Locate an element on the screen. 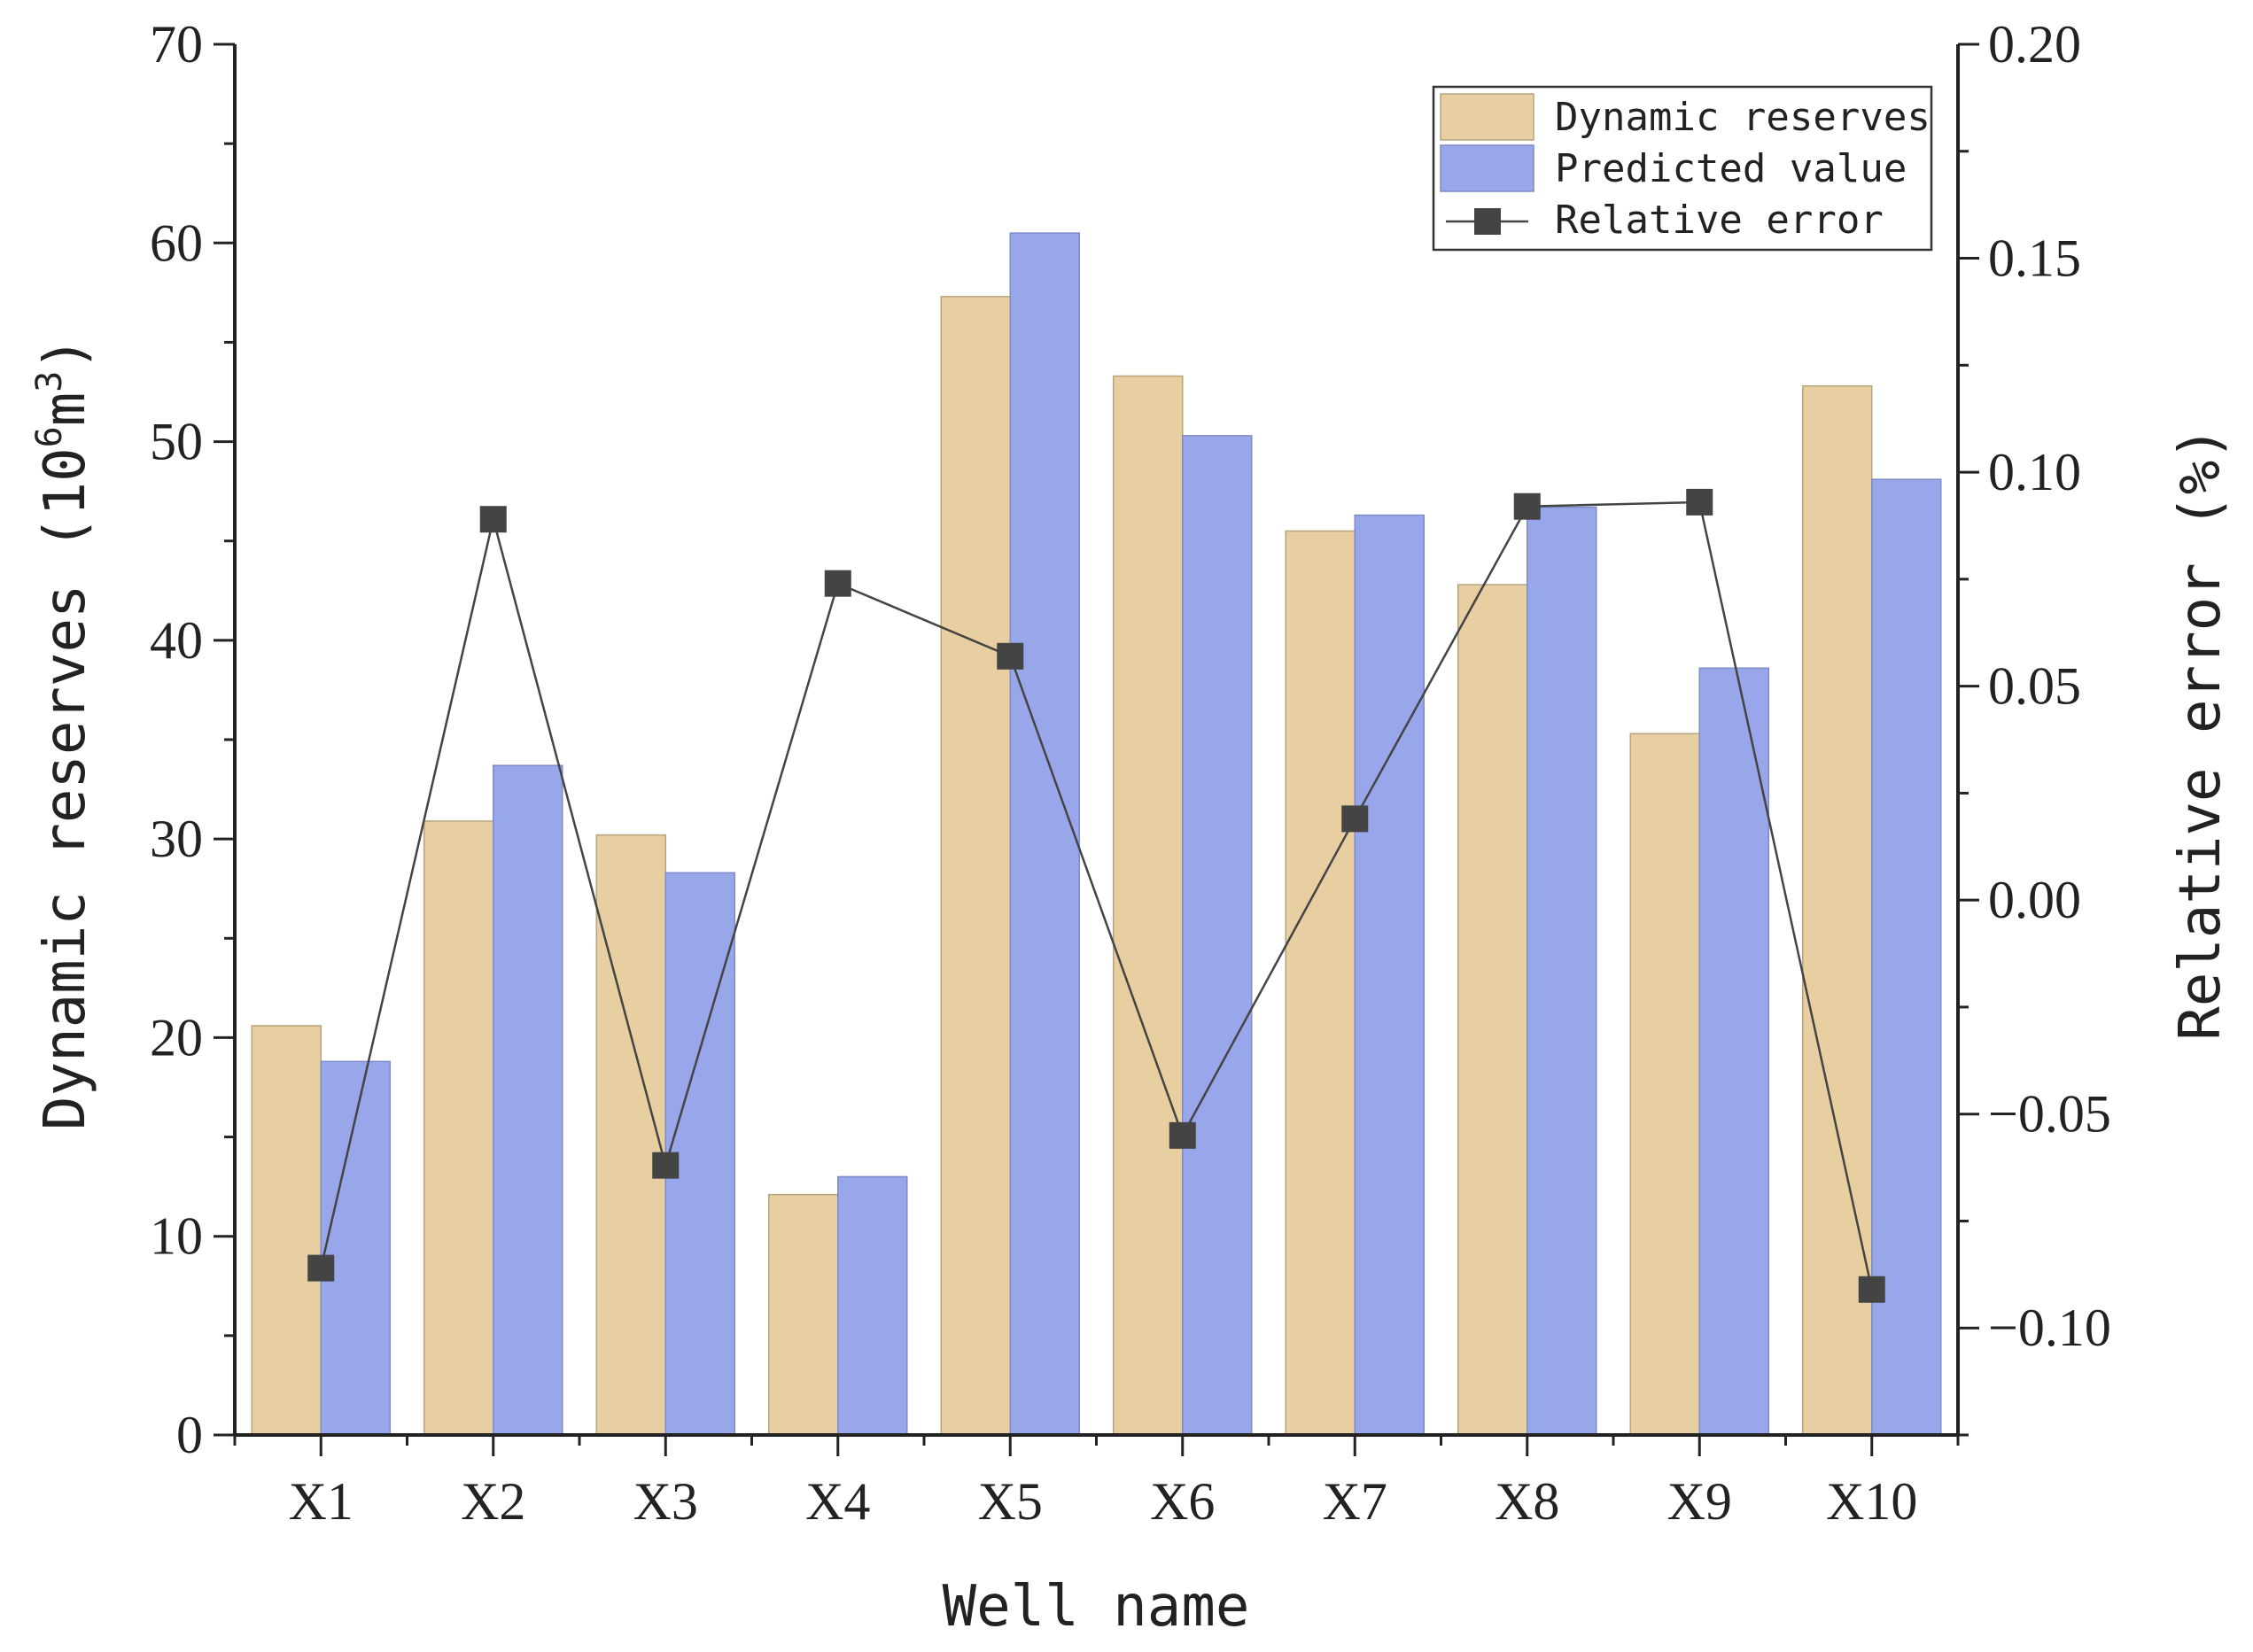 The height and width of the screenshot is (1652, 2253). y-tick-label-70: 70 is located at coordinates (177, 44).